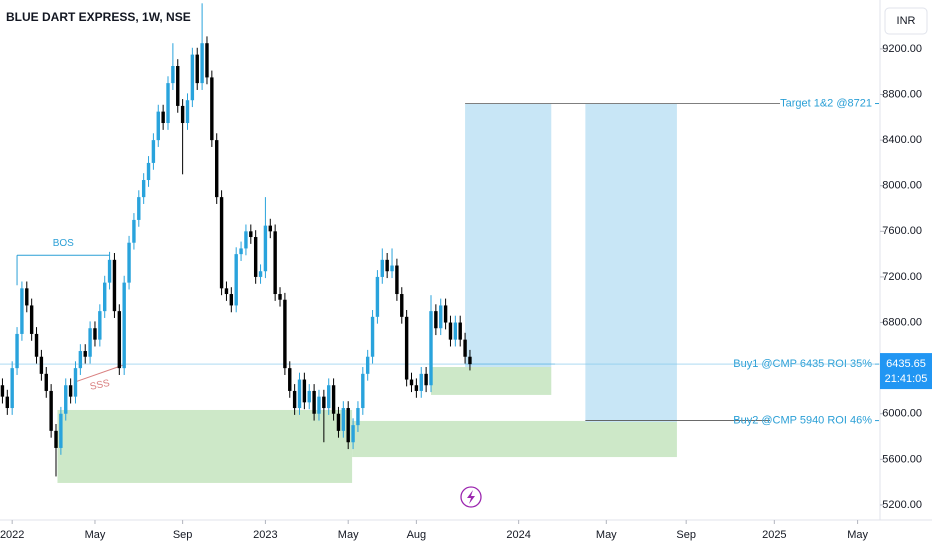 The height and width of the screenshot is (550, 932). What do you see at coordinates (902, 414) in the screenshot?
I see `y-tick-label: 6000.00` at bounding box center [902, 414].